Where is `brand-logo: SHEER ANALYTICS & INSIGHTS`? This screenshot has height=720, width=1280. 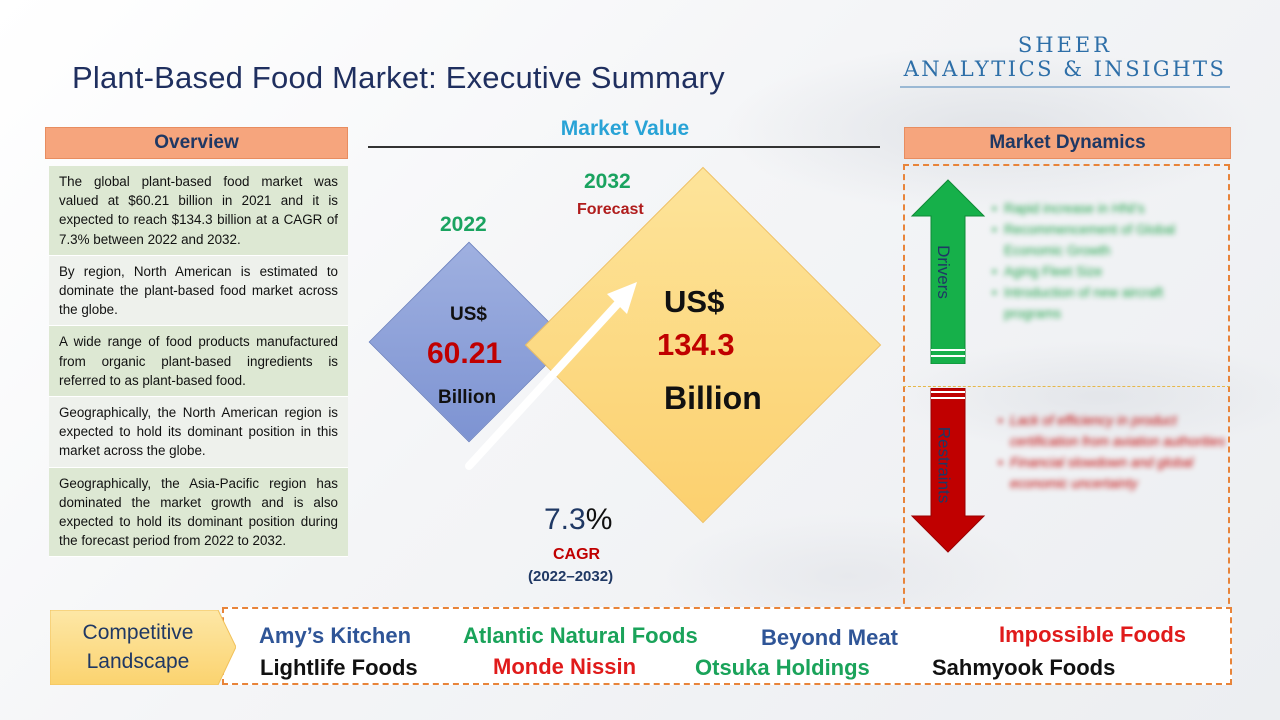 brand-logo: SHEER ANALYTICS & INSIGHTS is located at coordinates (1065, 61).